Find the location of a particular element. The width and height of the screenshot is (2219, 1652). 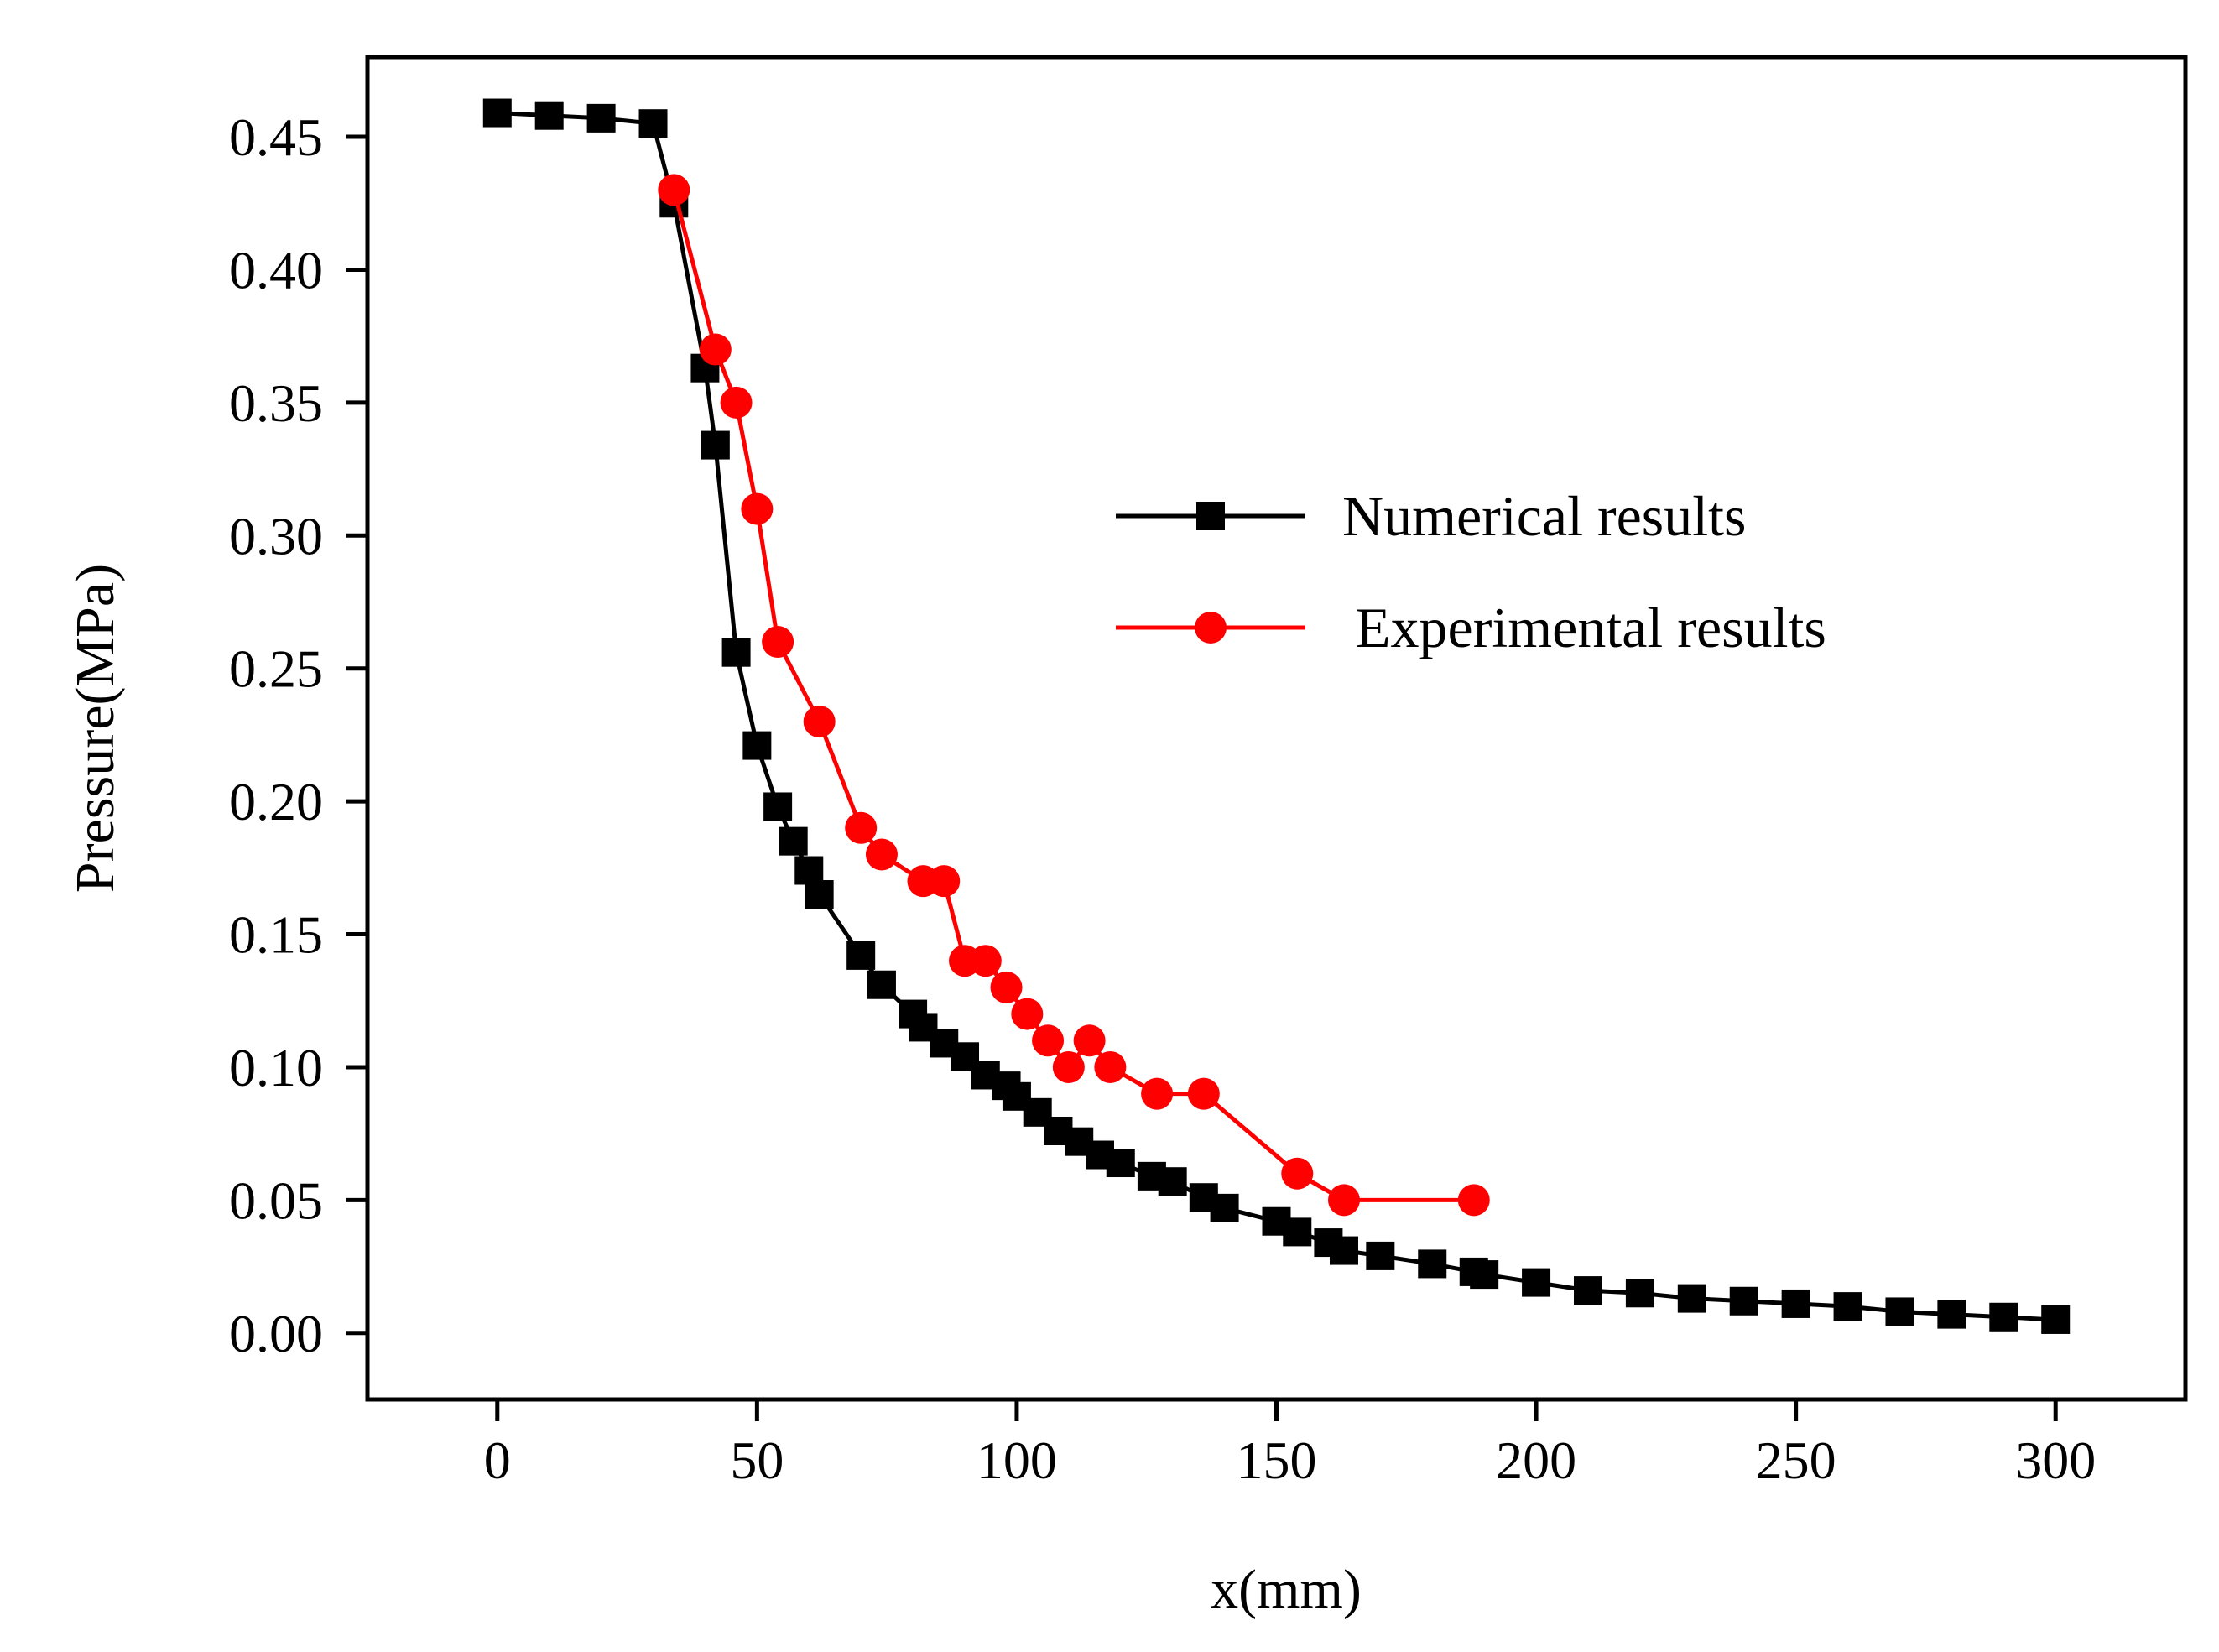

y-tick-label: 0.40 is located at coordinates (276, 270).